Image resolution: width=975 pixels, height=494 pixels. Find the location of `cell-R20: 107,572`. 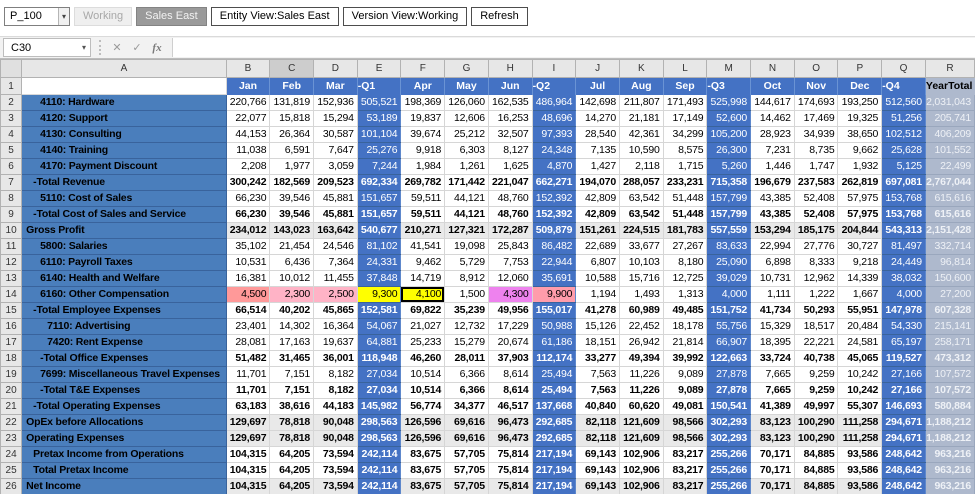

cell-R20: 107,572 is located at coordinates (950, 390).